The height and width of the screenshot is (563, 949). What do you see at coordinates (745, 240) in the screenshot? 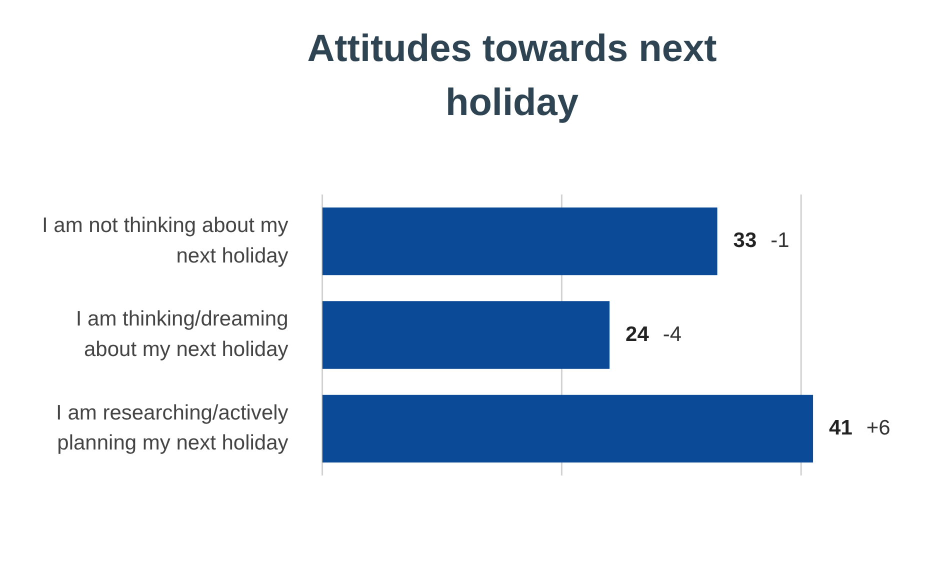
I see `data-label: 33` at bounding box center [745, 240].